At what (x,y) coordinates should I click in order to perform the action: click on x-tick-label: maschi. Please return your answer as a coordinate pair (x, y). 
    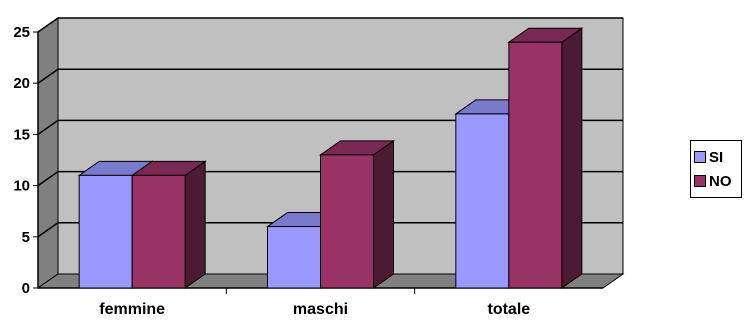
    Looking at the image, I should click on (320, 309).